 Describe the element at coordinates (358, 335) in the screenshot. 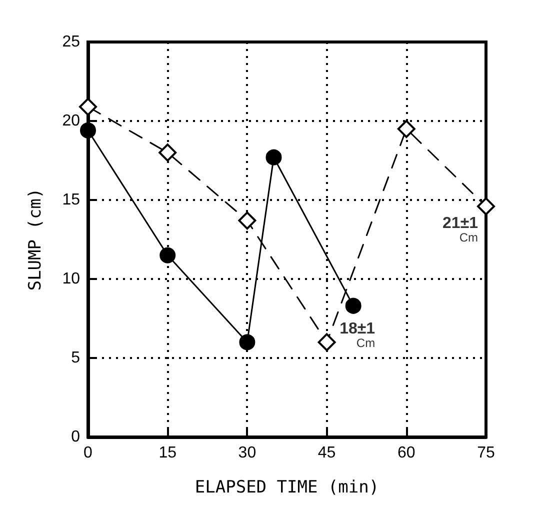

I see `annotation: 18±1 Cm` at that location.